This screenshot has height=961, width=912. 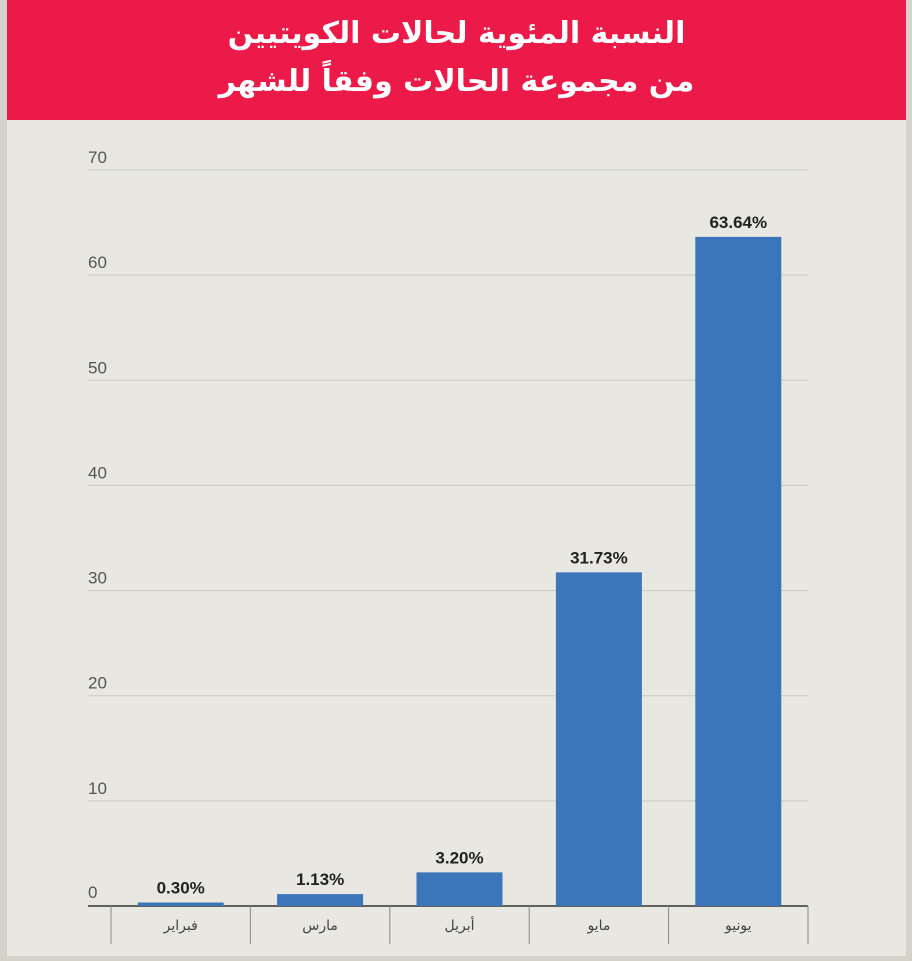 I want to click on x-tick-label: فبراير, so click(x=180, y=926).